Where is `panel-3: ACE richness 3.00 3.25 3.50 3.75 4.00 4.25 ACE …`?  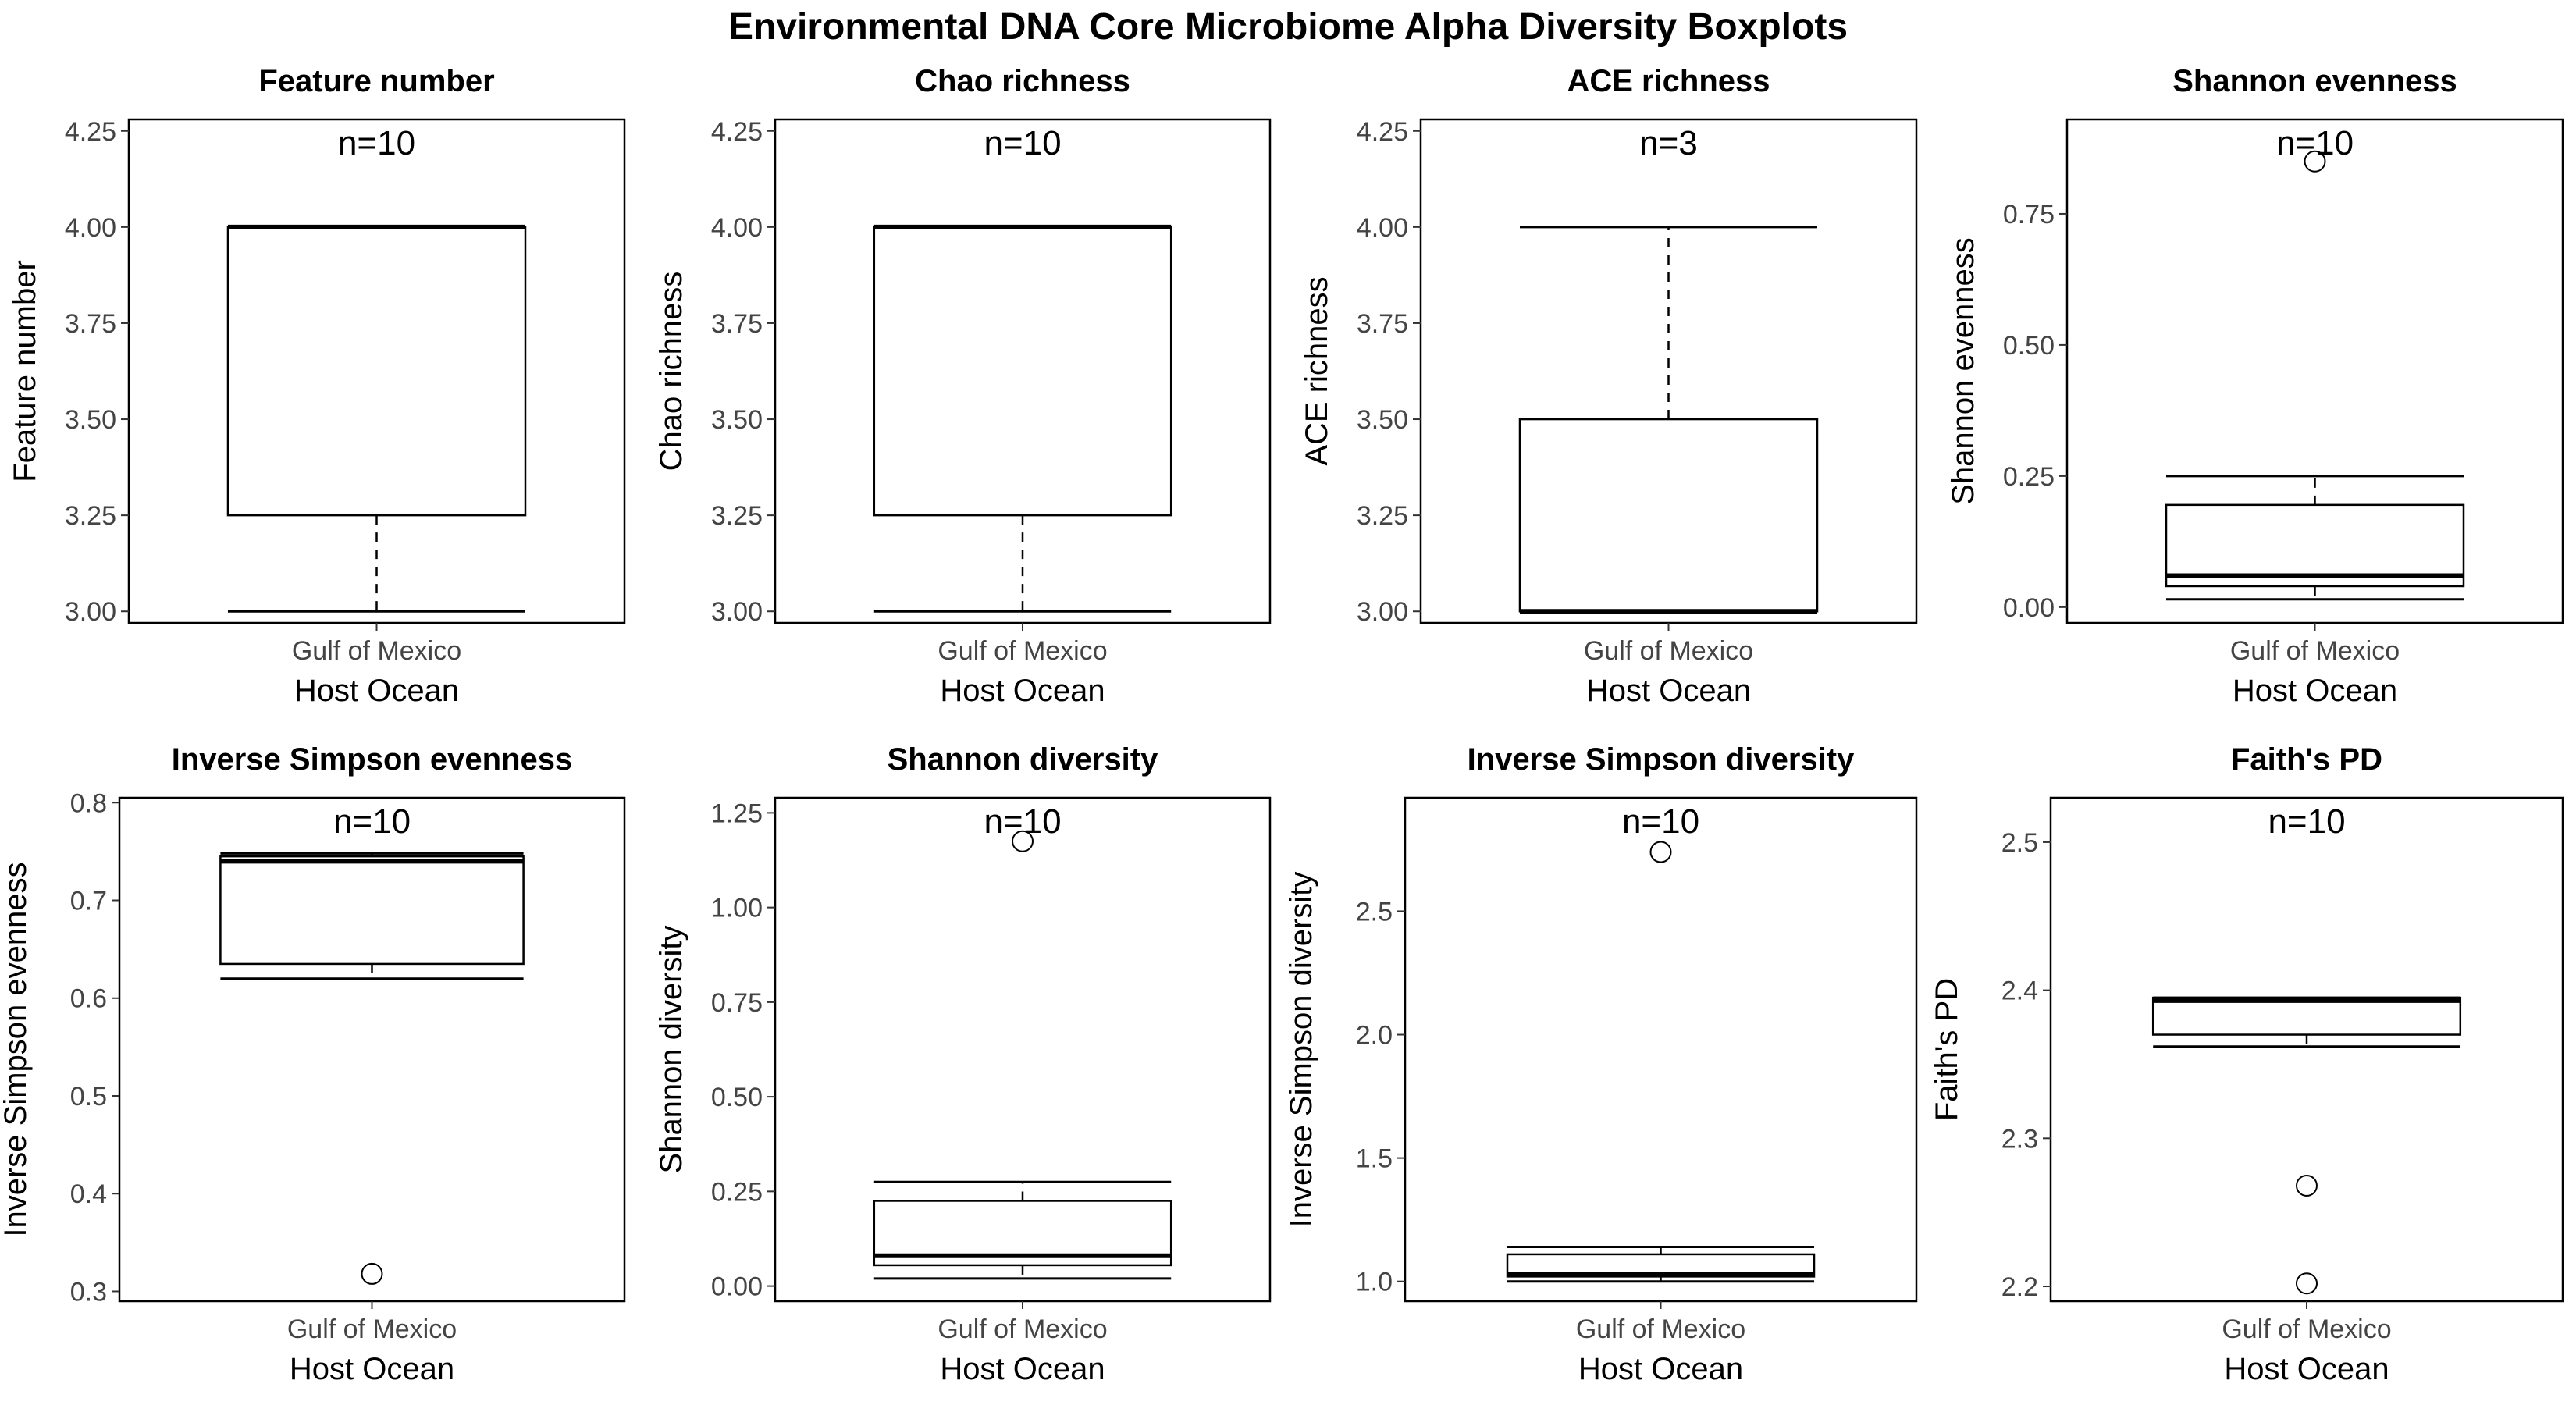 panel-3: ACE richness 3.00 3.25 3.50 3.75 4.00 4.25 ACE … is located at coordinates (1609, 386).